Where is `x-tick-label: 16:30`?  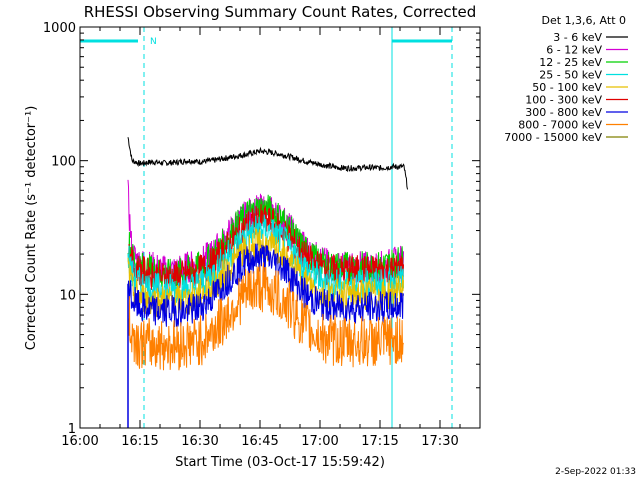 x-tick-label: 16:30 is located at coordinates (199, 441).